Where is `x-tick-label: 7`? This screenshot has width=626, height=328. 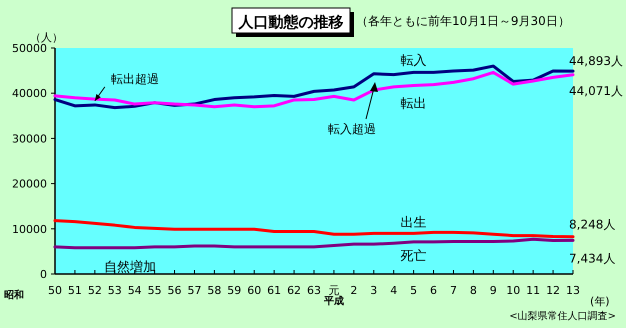
x-tick-label: 7 is located at coordinates (453, 290).